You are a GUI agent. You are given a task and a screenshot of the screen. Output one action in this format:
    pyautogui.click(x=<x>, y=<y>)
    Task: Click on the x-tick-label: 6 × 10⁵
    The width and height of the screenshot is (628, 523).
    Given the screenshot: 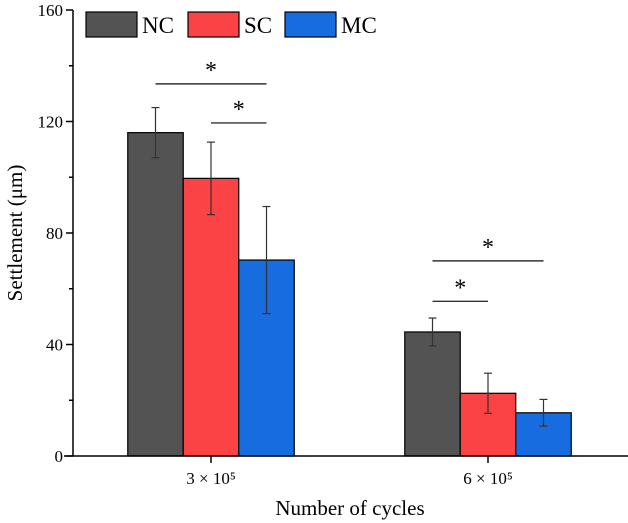 What is the action you would take?
    pyautogui.click(x=488, y=478)
    